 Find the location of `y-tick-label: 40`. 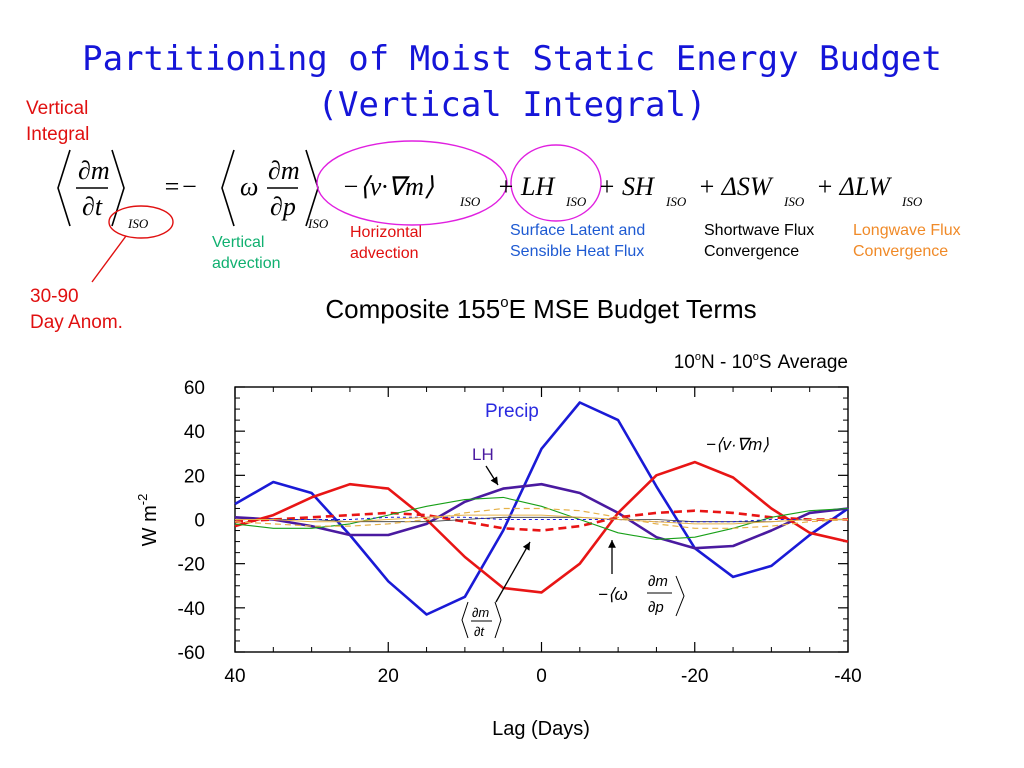

y-tick-label: 40 is located at coordinates (194, 432).